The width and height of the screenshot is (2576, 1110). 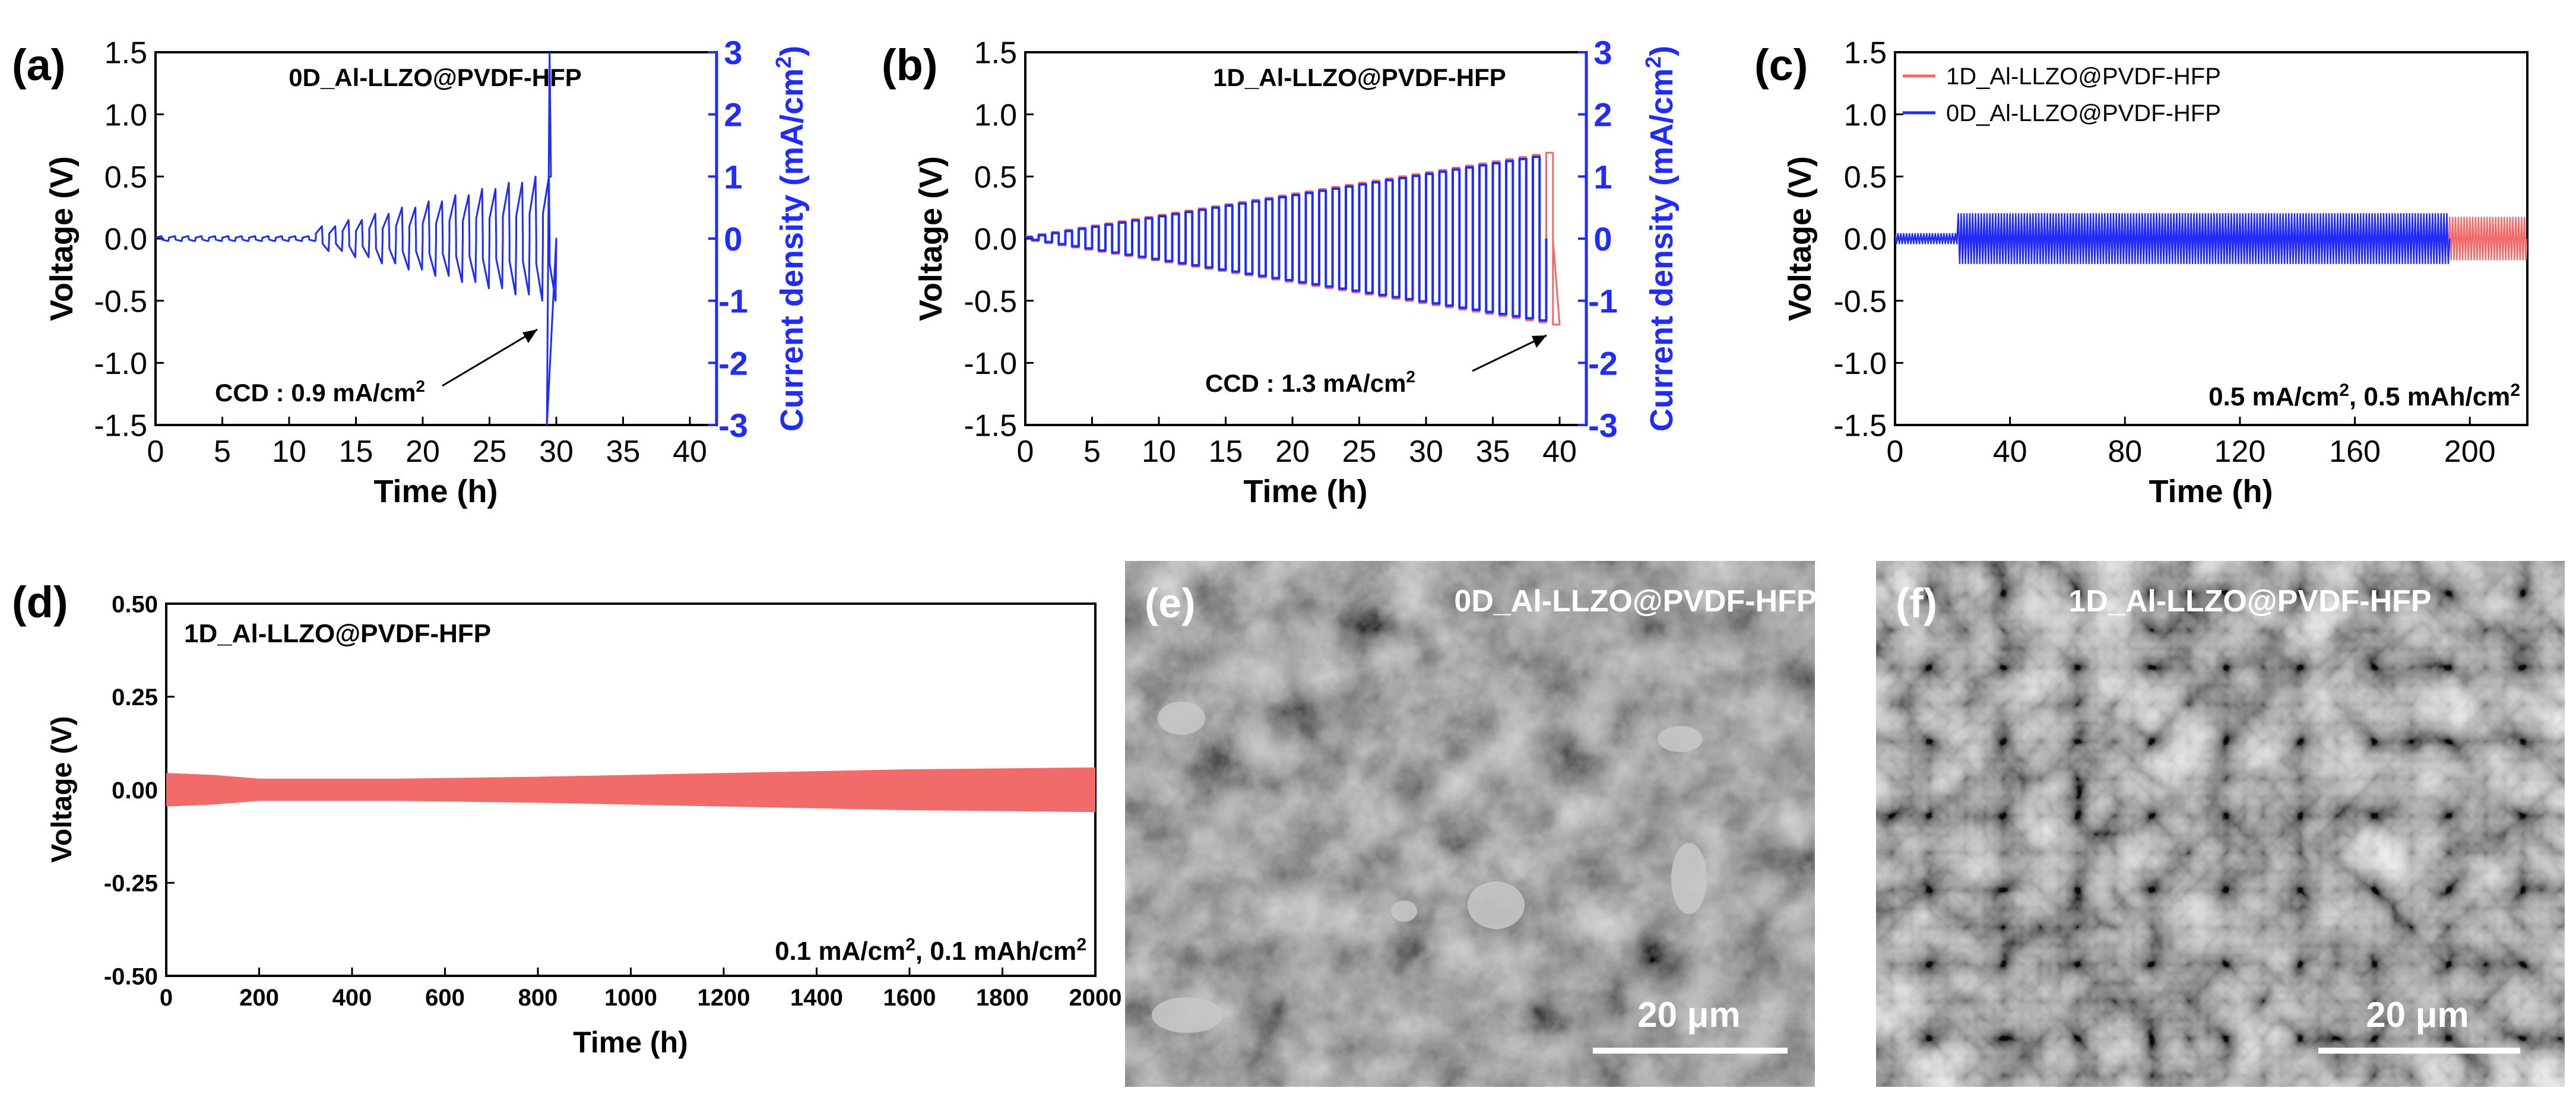 I want to click on y2-tick-label: 1, so click(x=1602, y=176).